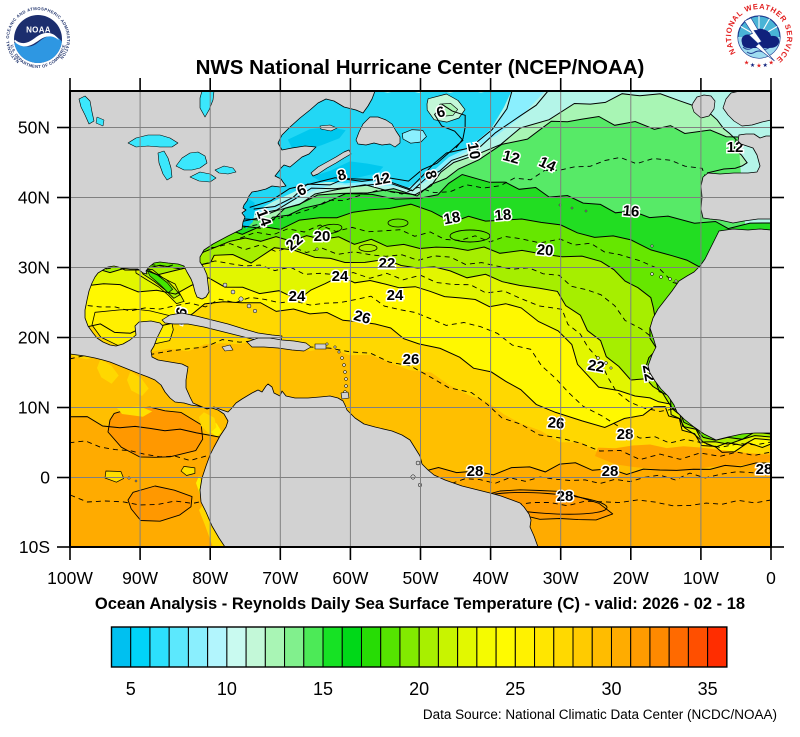 This screenshot has height=737, width=800. Describe the element at coordinates (280, 578) in the screenshot. I see `svg-text: 70W` at that location.